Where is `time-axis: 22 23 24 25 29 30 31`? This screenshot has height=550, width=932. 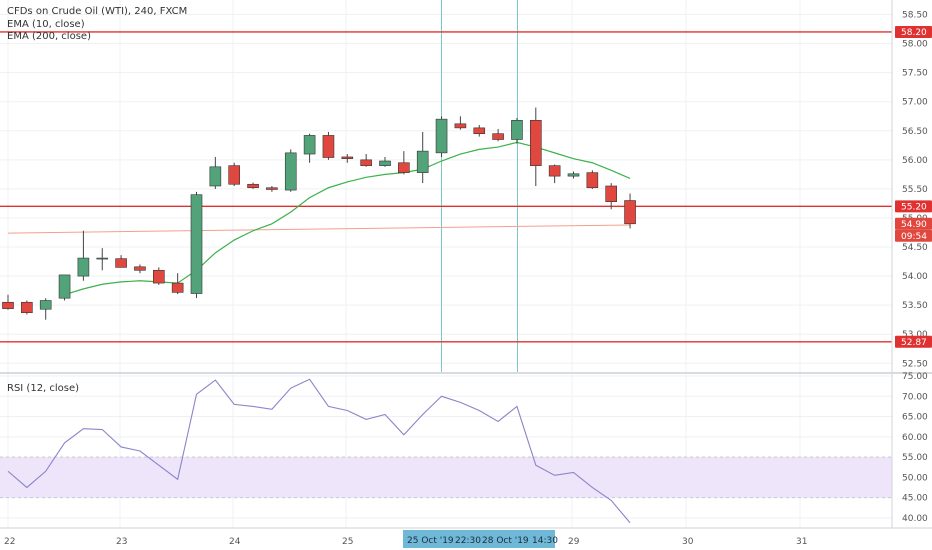 time-axis: 22 23 24 25 29 30 31 is located at coordinates (405, 542).